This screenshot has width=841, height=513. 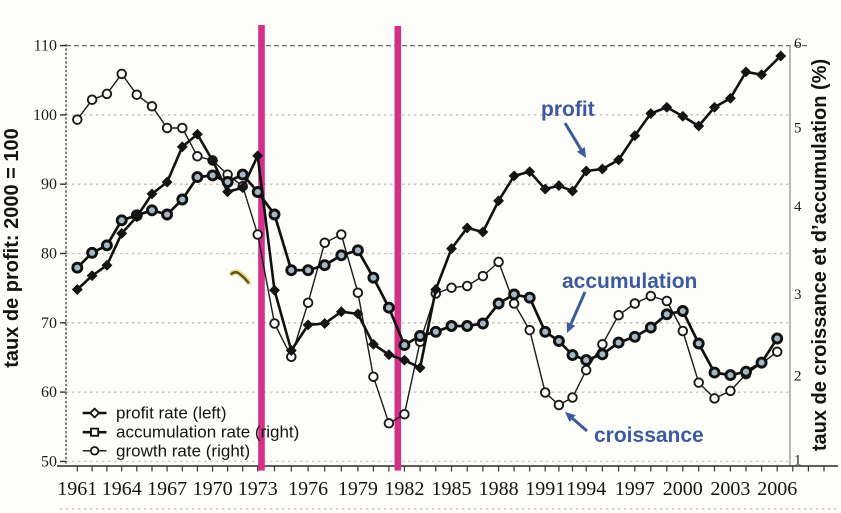 What do you see at coordinates (649, 435) in the screenshot?
I see `svg-text: croissance` at bounding box center [649, 435].